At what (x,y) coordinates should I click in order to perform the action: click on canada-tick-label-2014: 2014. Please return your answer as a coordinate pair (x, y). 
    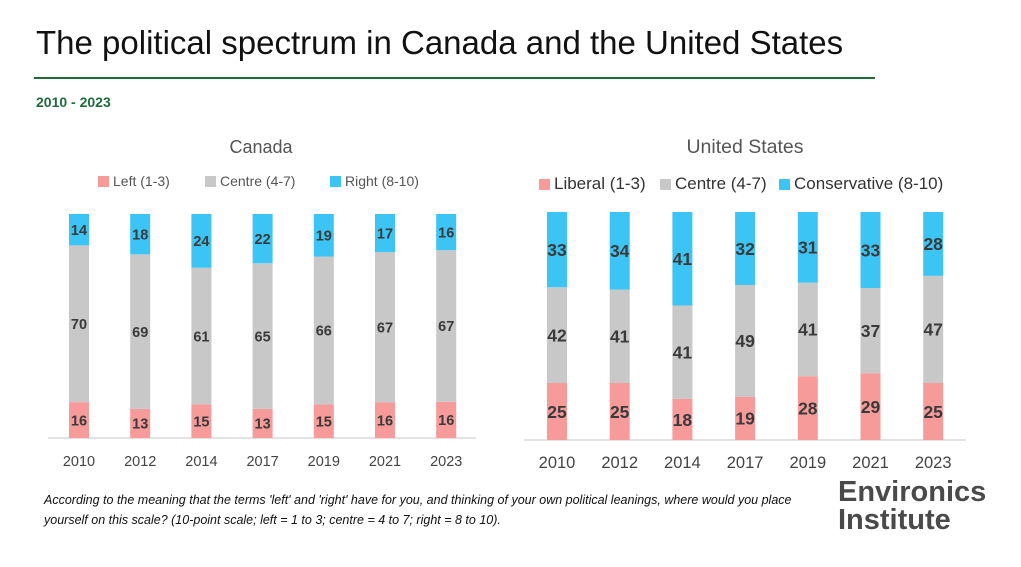
    Looking at the image, I should click on (201, 462).